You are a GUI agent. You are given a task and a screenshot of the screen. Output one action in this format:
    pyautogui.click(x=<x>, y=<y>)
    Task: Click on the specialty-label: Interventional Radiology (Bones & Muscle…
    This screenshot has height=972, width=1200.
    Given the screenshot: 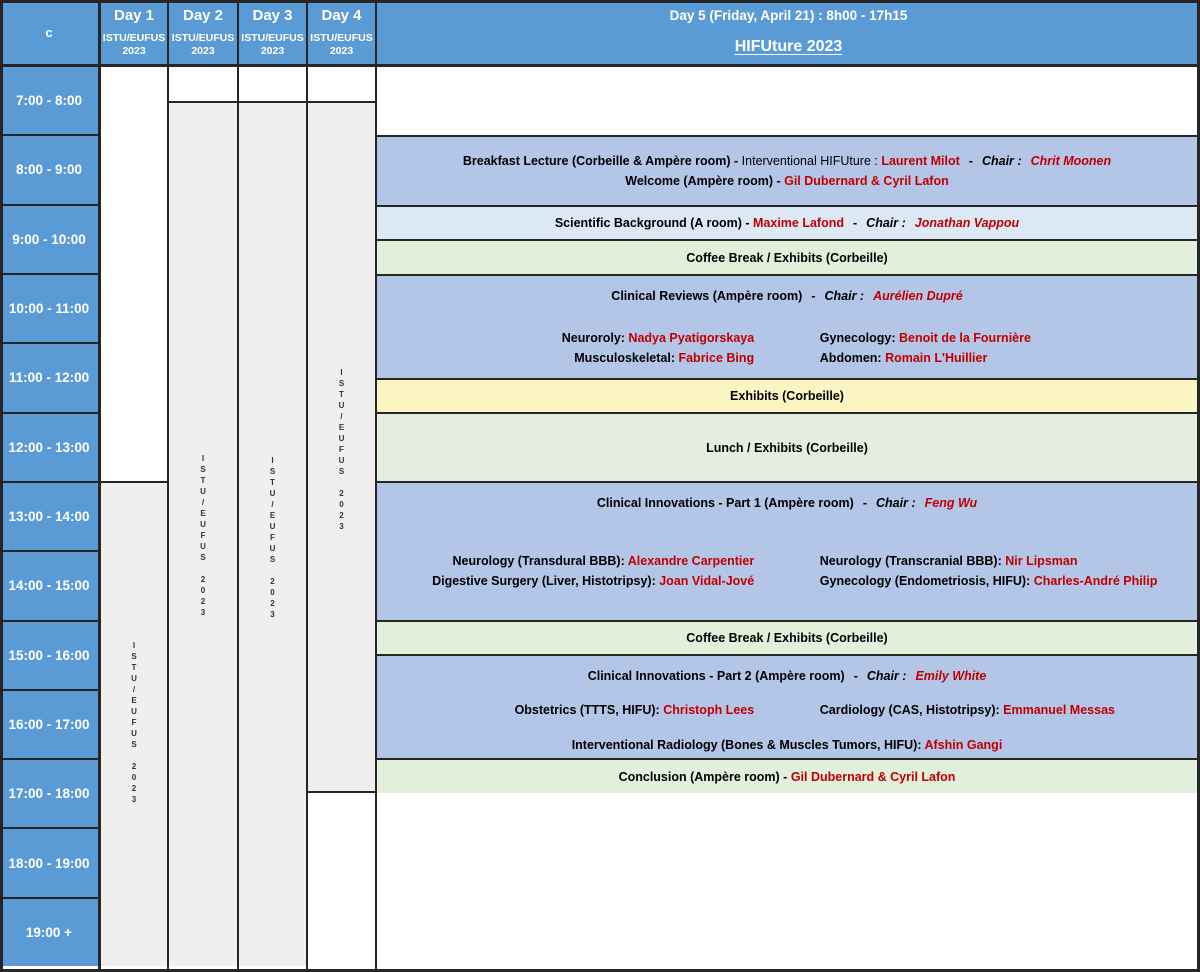 What is the action you would take?
    pyautogui.click(x=748, y=745)
    